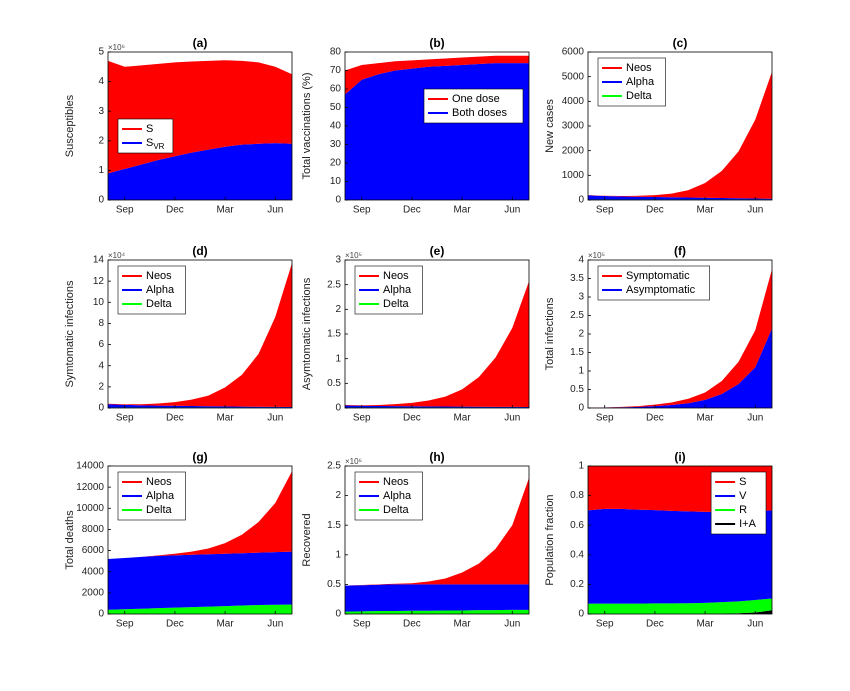 The image size is (850, 691). Describe the element at coordinates (336, 107) in the screenshot. I see `y-tick-label: 50` at that location.